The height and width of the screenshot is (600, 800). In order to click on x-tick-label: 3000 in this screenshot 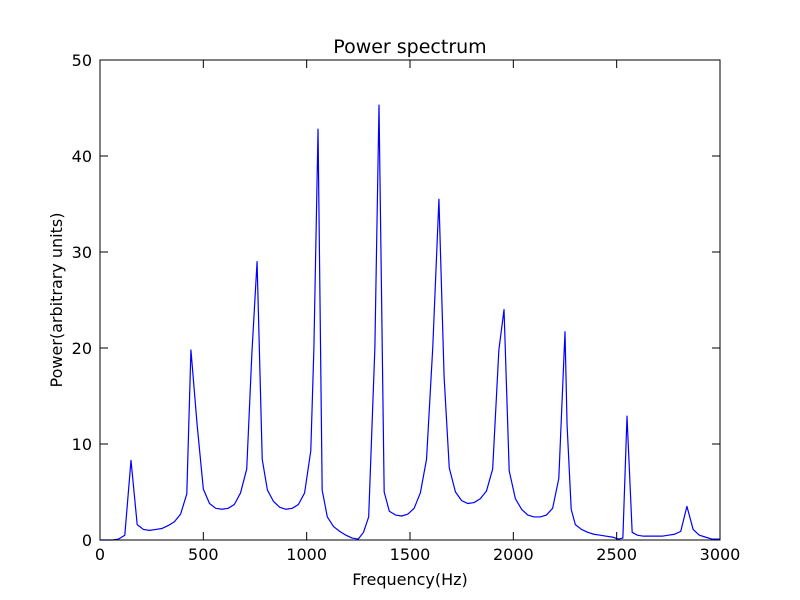, I will do `click(720, 554)`.